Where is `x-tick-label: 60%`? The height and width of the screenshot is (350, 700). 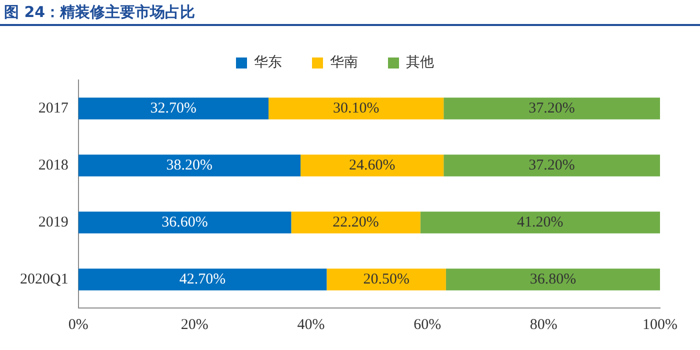
x-tick-label: 60% is located at coordinates (428, 324).